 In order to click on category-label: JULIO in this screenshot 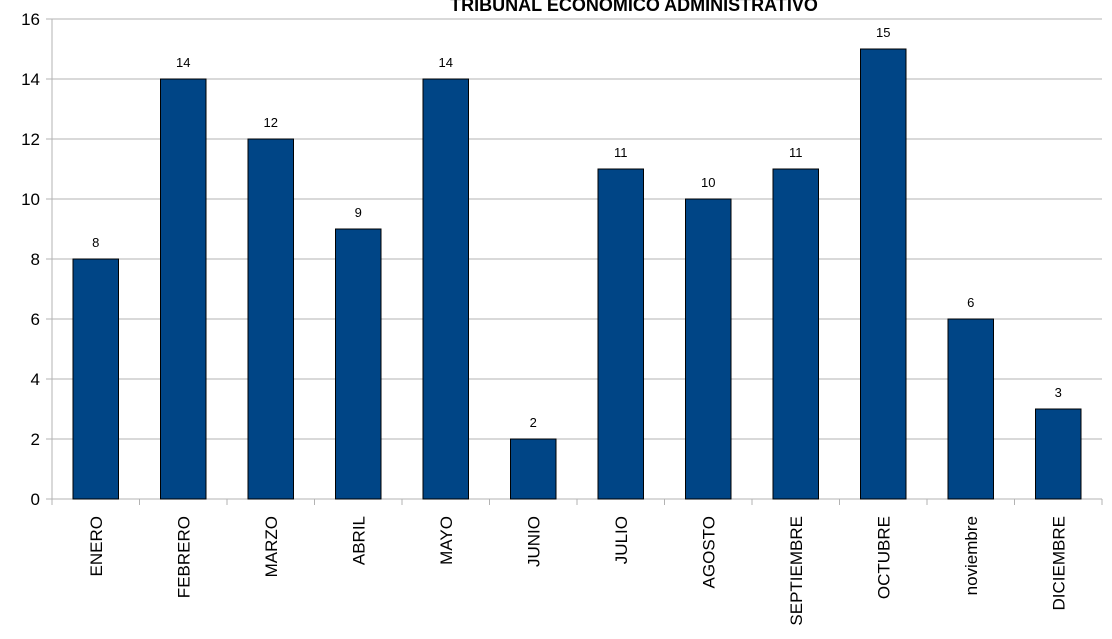, I will do `click(621, 540)`.